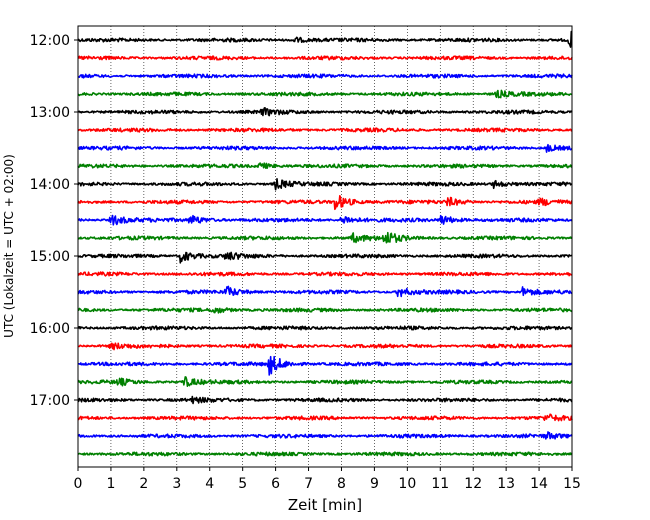 The height and width of the screenshot is (520, 650). What do you see at coordinates (50, 257) in the screenshot?
I see `y-tick-label: 15:00` at bounding box center [50, 257].